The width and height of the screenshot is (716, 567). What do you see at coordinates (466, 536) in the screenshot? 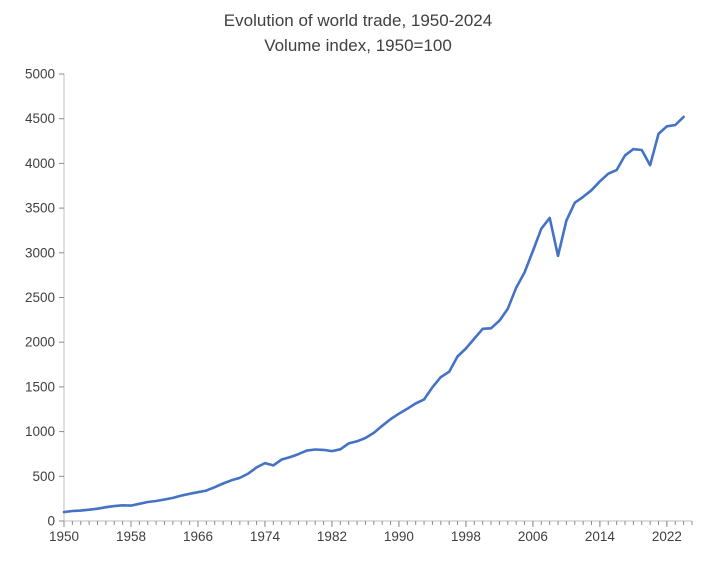
I see `x-tick-label: 1998` at bounding box center [466, 536].